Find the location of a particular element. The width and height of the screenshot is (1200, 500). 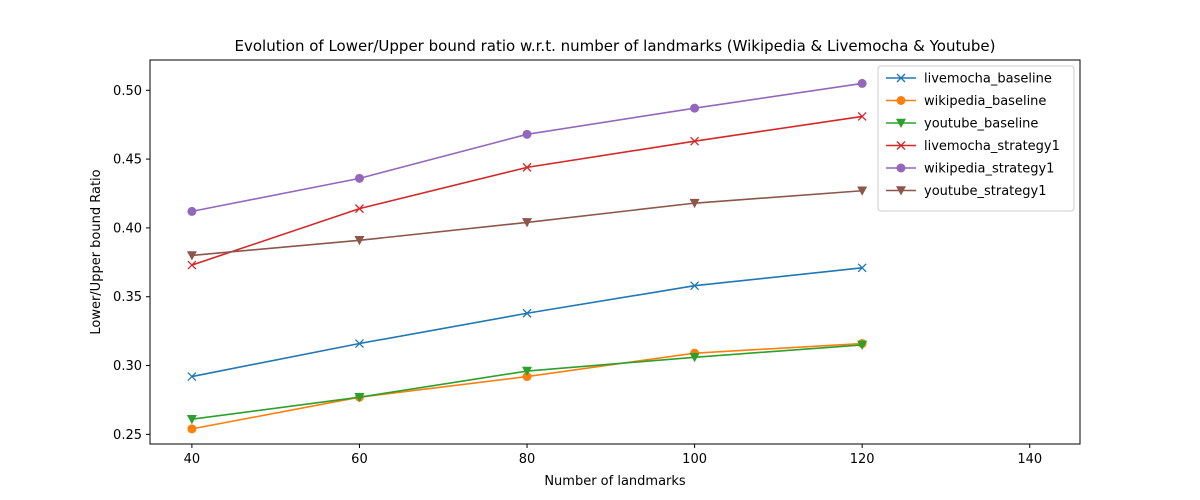

legend-item: wikipedia_baseline is located at coordinates (966, 101).